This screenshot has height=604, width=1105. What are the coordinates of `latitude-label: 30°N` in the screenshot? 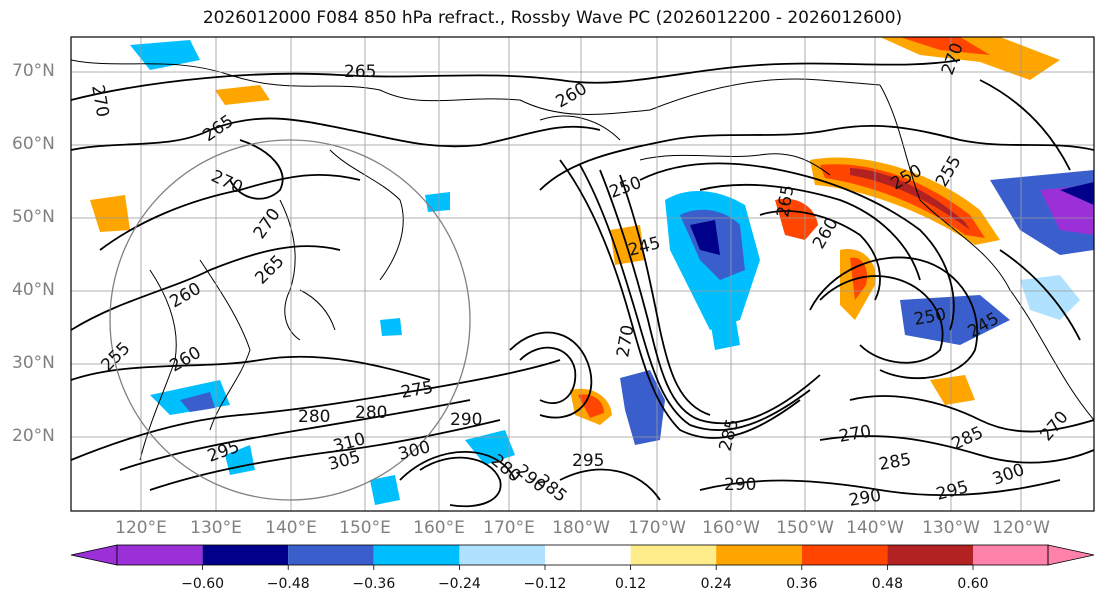 It's located at (33, 363).